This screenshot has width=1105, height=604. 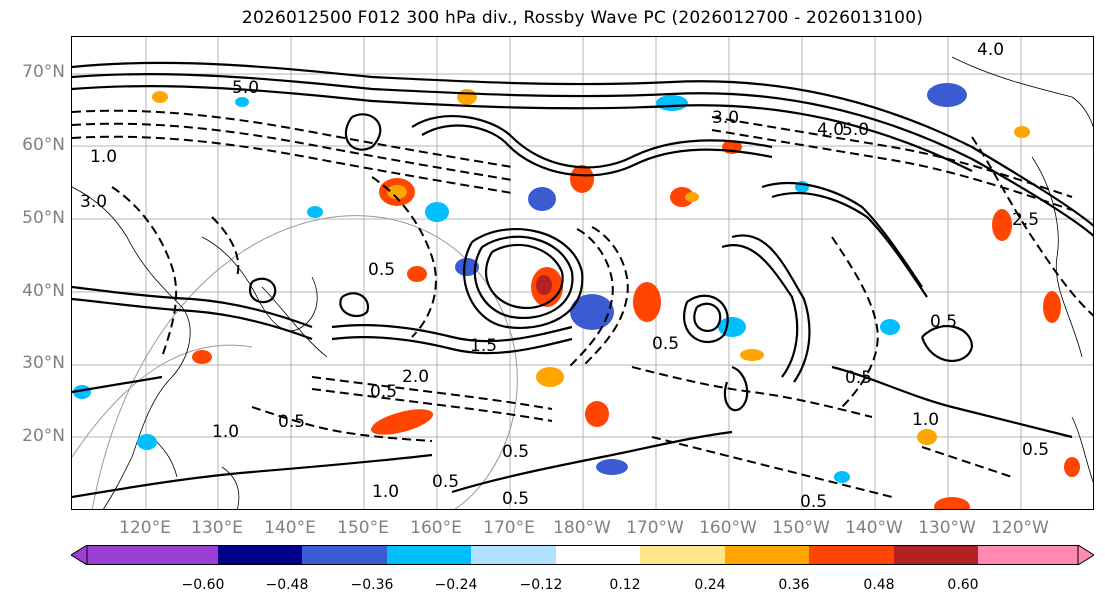 What do you see at coordinates (43, 218) in the screenshot?
I see `lat-label: 50°N` at bounding box center [43, 218].